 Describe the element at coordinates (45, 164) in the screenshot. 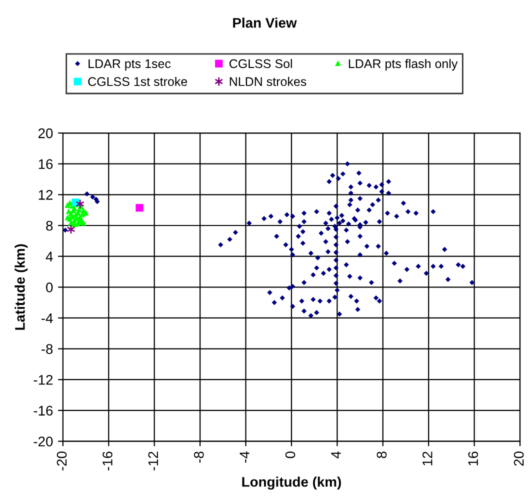

I see `y-tick-label: 16` at that location.